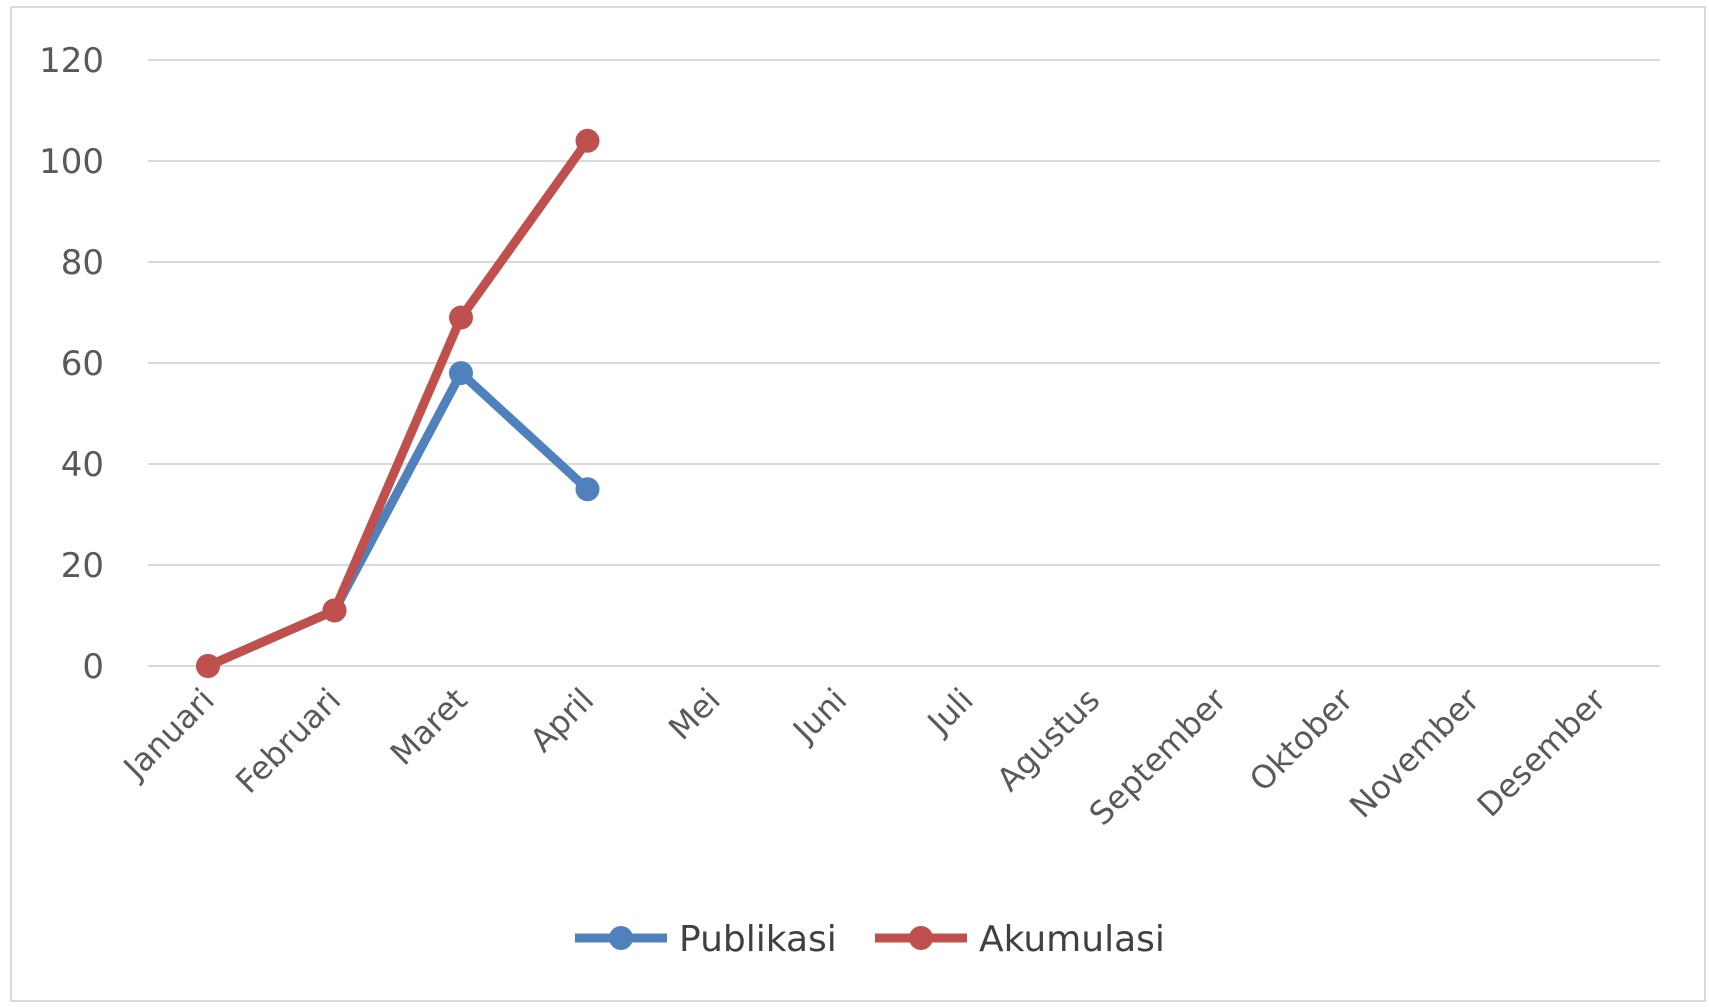  I want to click on x-category-label: September, so click(1158, 756).